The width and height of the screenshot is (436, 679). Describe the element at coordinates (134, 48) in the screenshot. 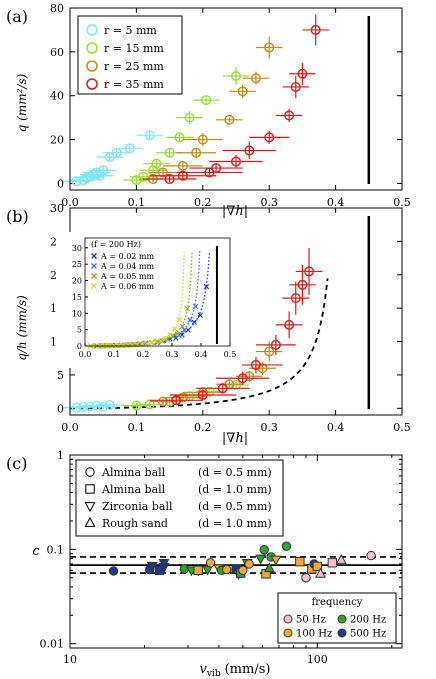

I see `legend-label: r = 15 mm` at that location.